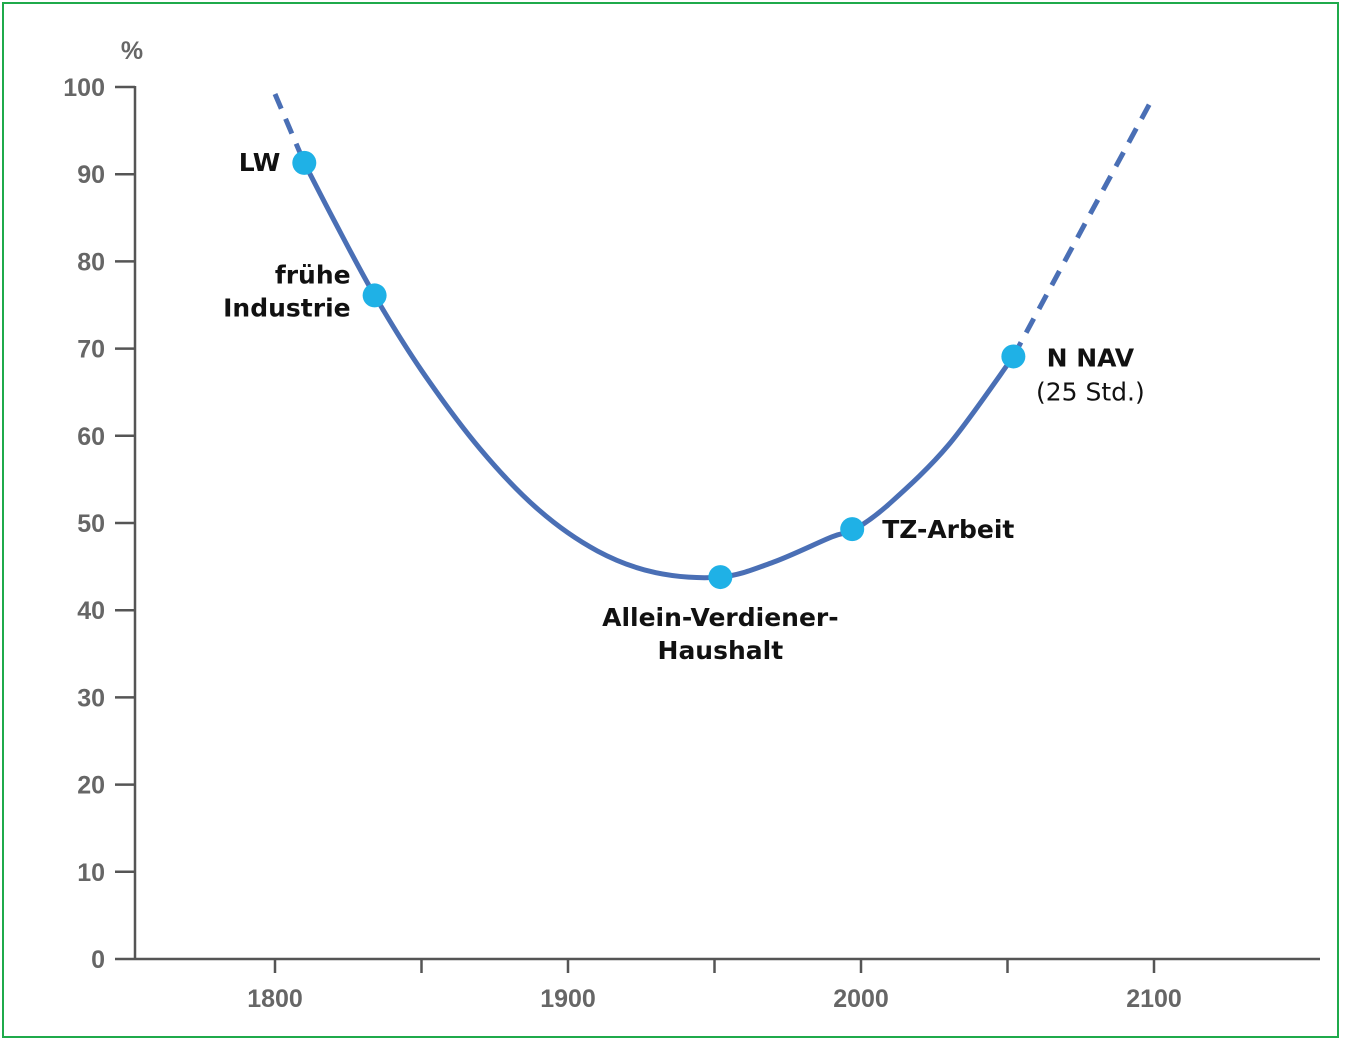 The image size is (1345, 1044). What do you see at coordinates (91, 786) in the screenshot?
I see `y-tick-label: 20` at bounding box center [91, 786].